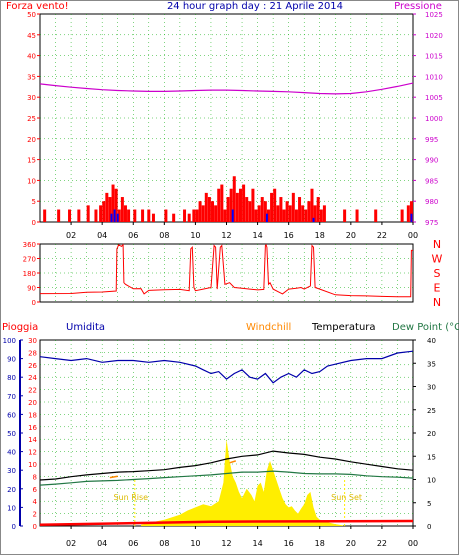 The width and height of the screenshot is (459, 555). What do you see at coordinates (35, 490) in the screenshot?
I see `rain-tick-label: 6` at bounding box center [35, 490].